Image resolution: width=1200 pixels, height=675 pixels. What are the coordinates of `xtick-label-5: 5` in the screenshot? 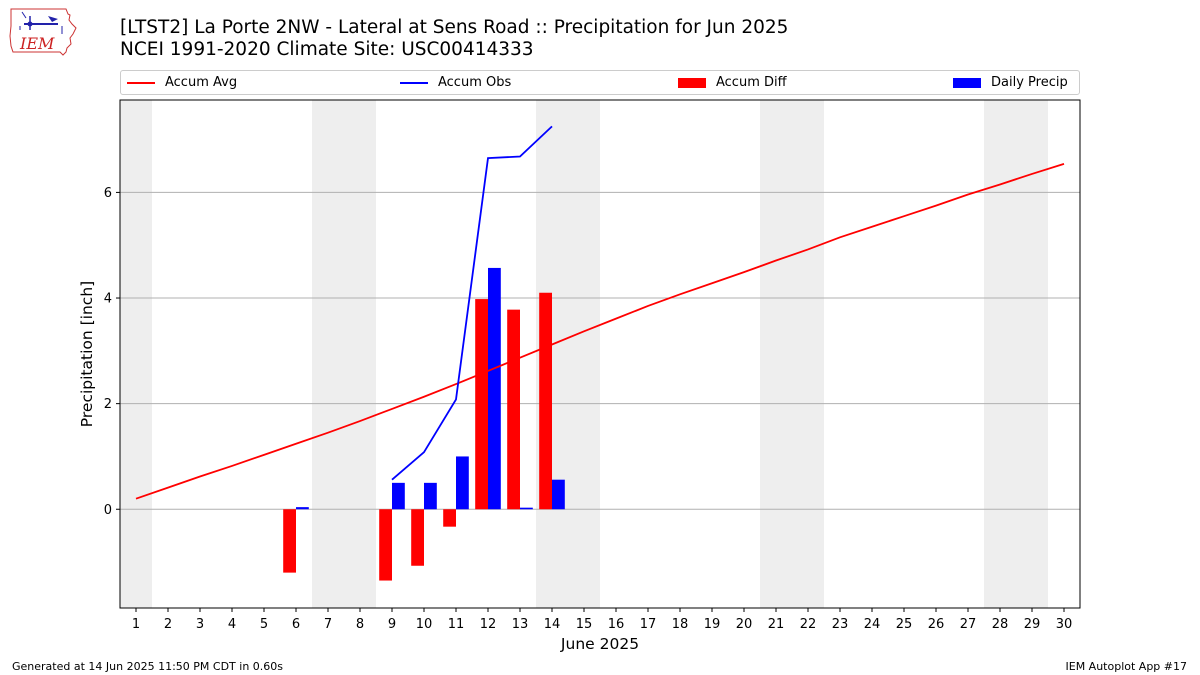 It's located at (264, 624).